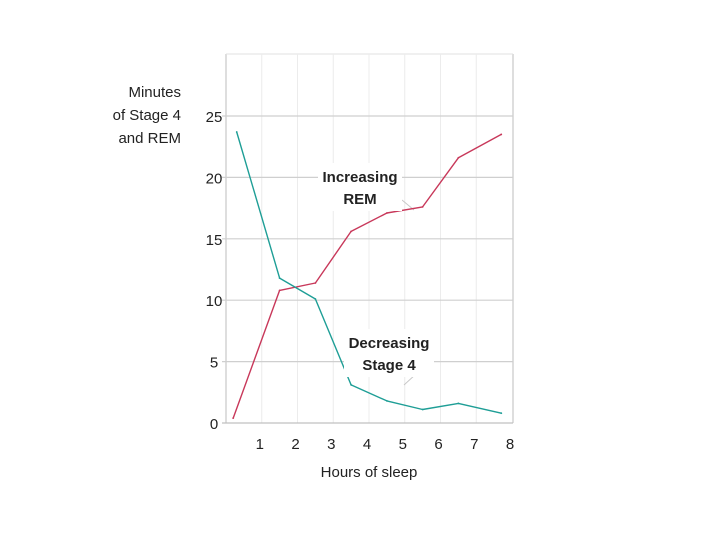  What do you see at coordinates (331, 444) in the screenshot?
I see `x-tick-label-3: 3` at bounding box center [331, 444].